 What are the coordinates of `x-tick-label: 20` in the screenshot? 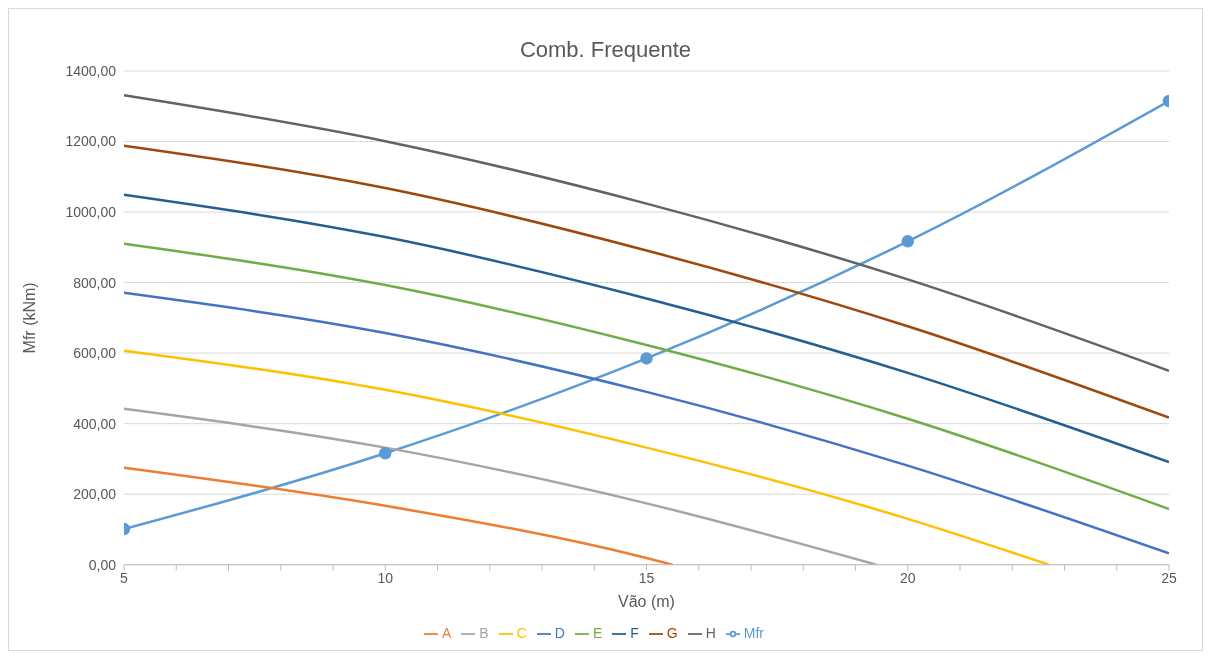 It's located at (907, 577).